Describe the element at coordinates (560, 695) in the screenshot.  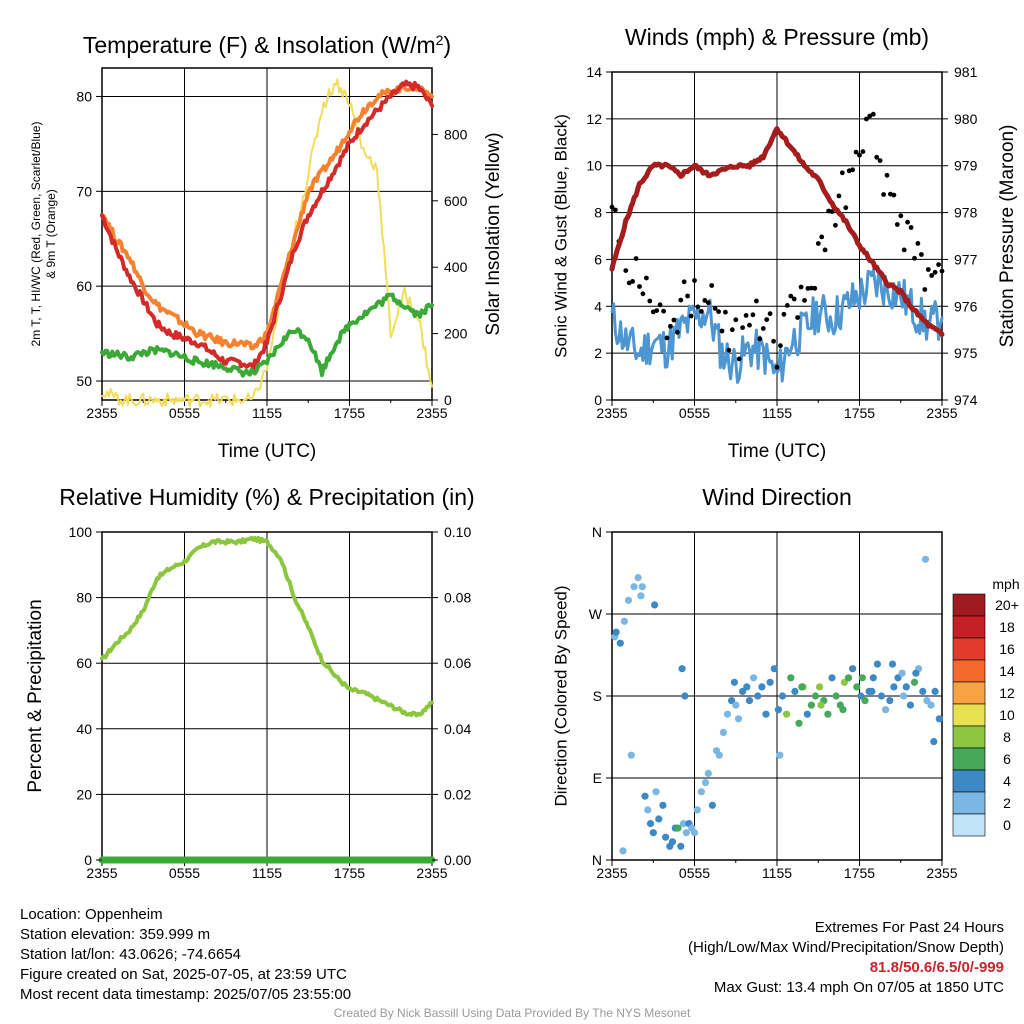
I see `dir-chart-y-label: Direction (Colored By Speed)` at that location.